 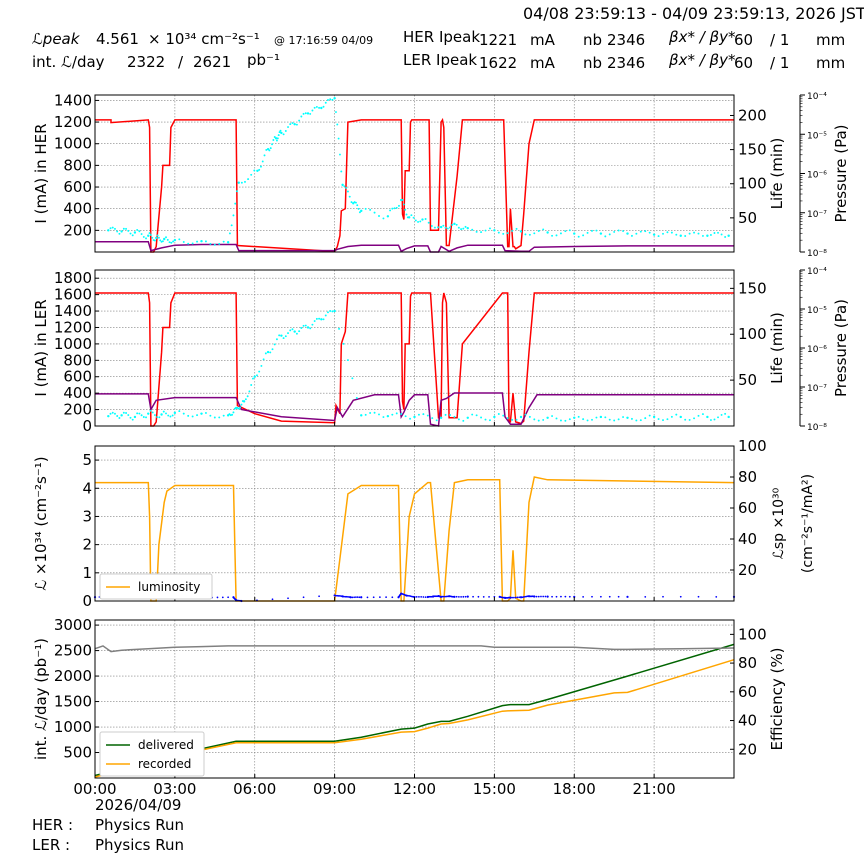 What do you see at coordinates (73, 344) in the screenshot?
I see `y-tick-label: 1000` at bounding box center [73, 344].